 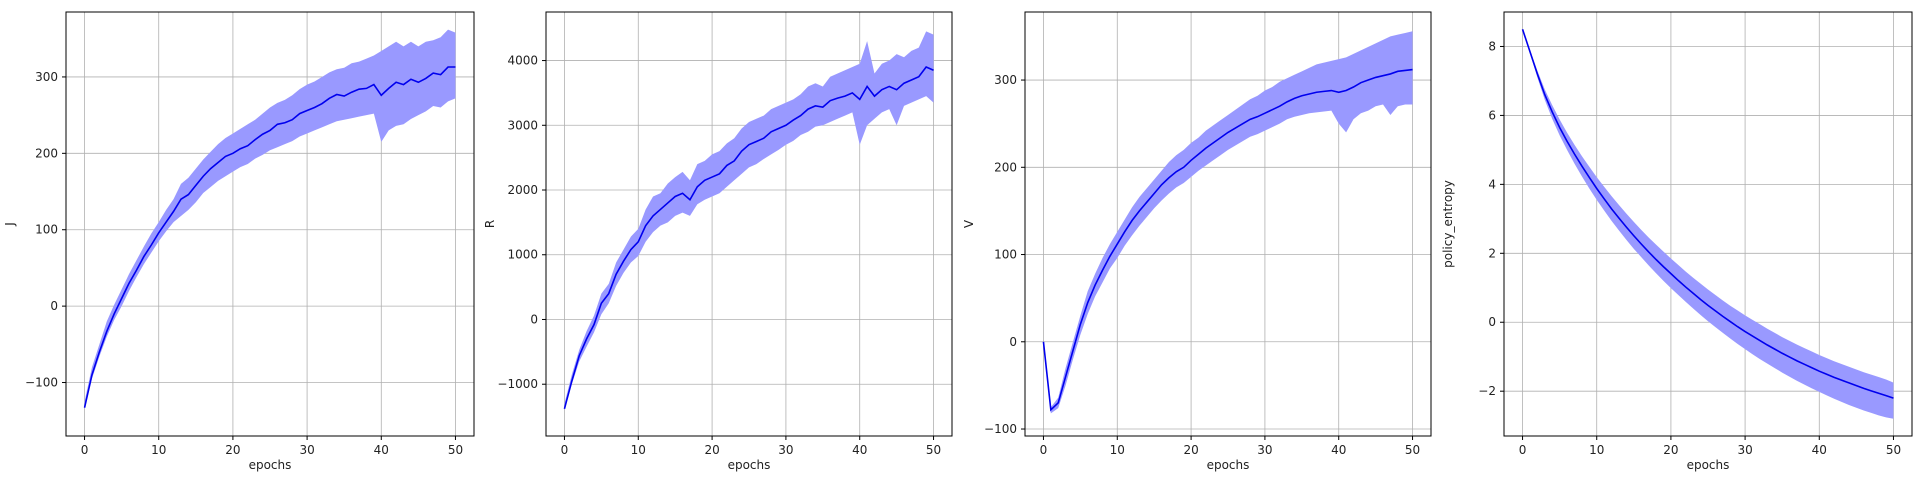 I want to click on y-tick-label: 2000, so click(x=522, y=190).